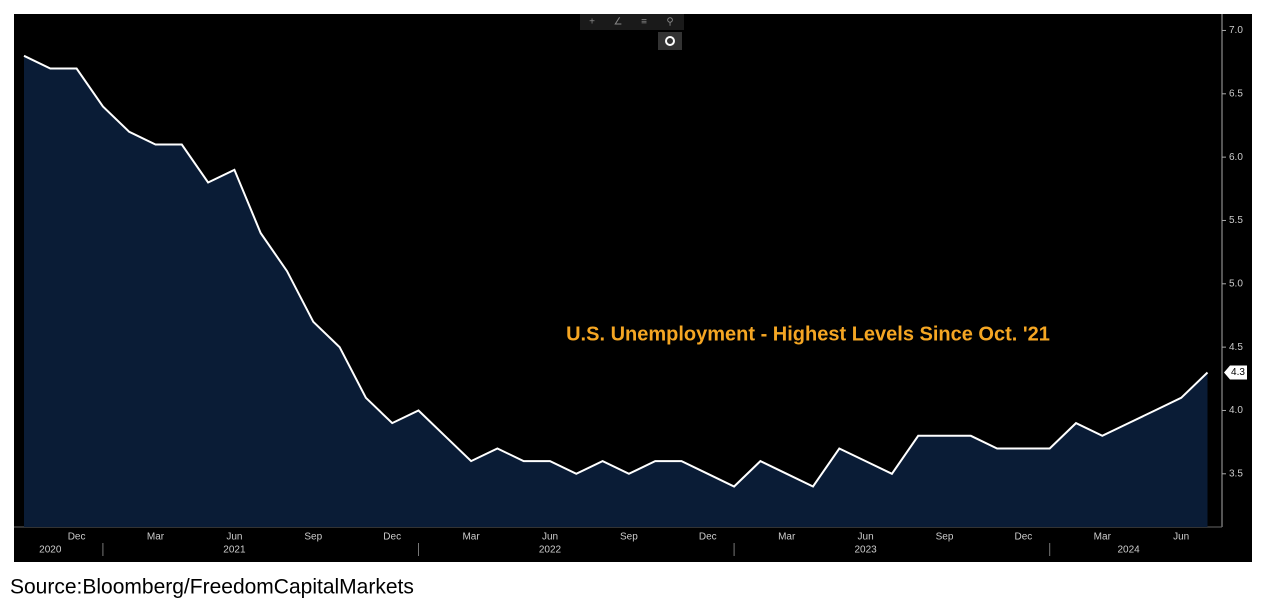 This screenshot has height=608, width=1265. What do you see at coordinates (1236, 157) in the screenshot?
I see `y-tick-label: 6.0` at bounding box center [1236, 157].